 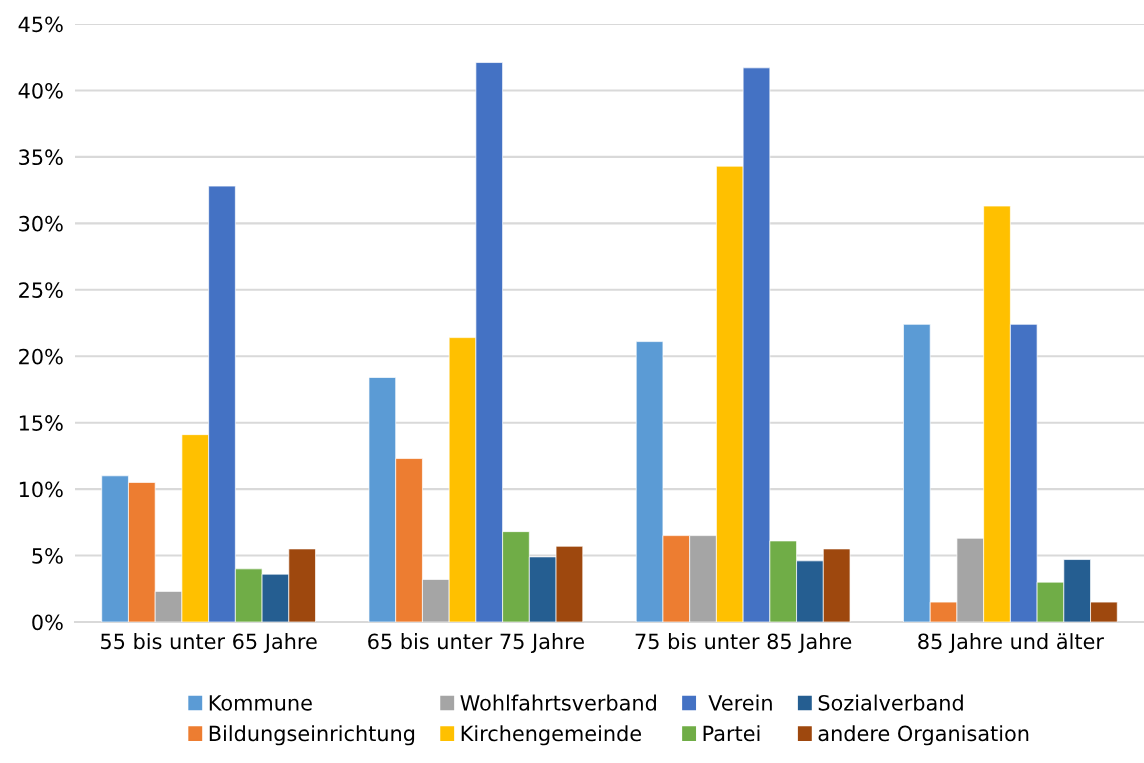 I want to click on legend-label: Sozialverband, so click(x=890, y=702).